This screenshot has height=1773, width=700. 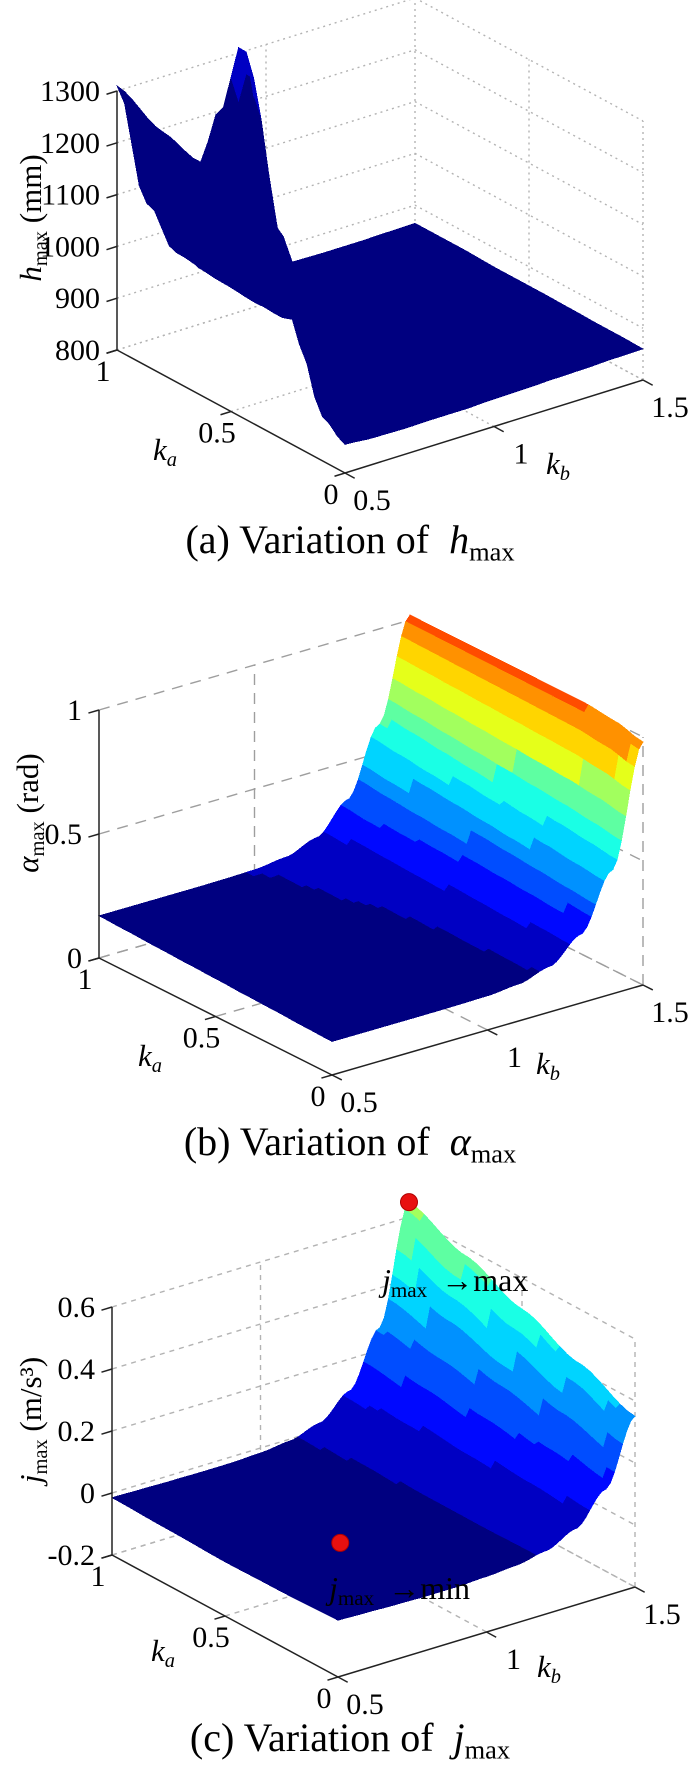 I want to click on annotation-jmax-min: jmax →min, so click(x=400, y=1590).